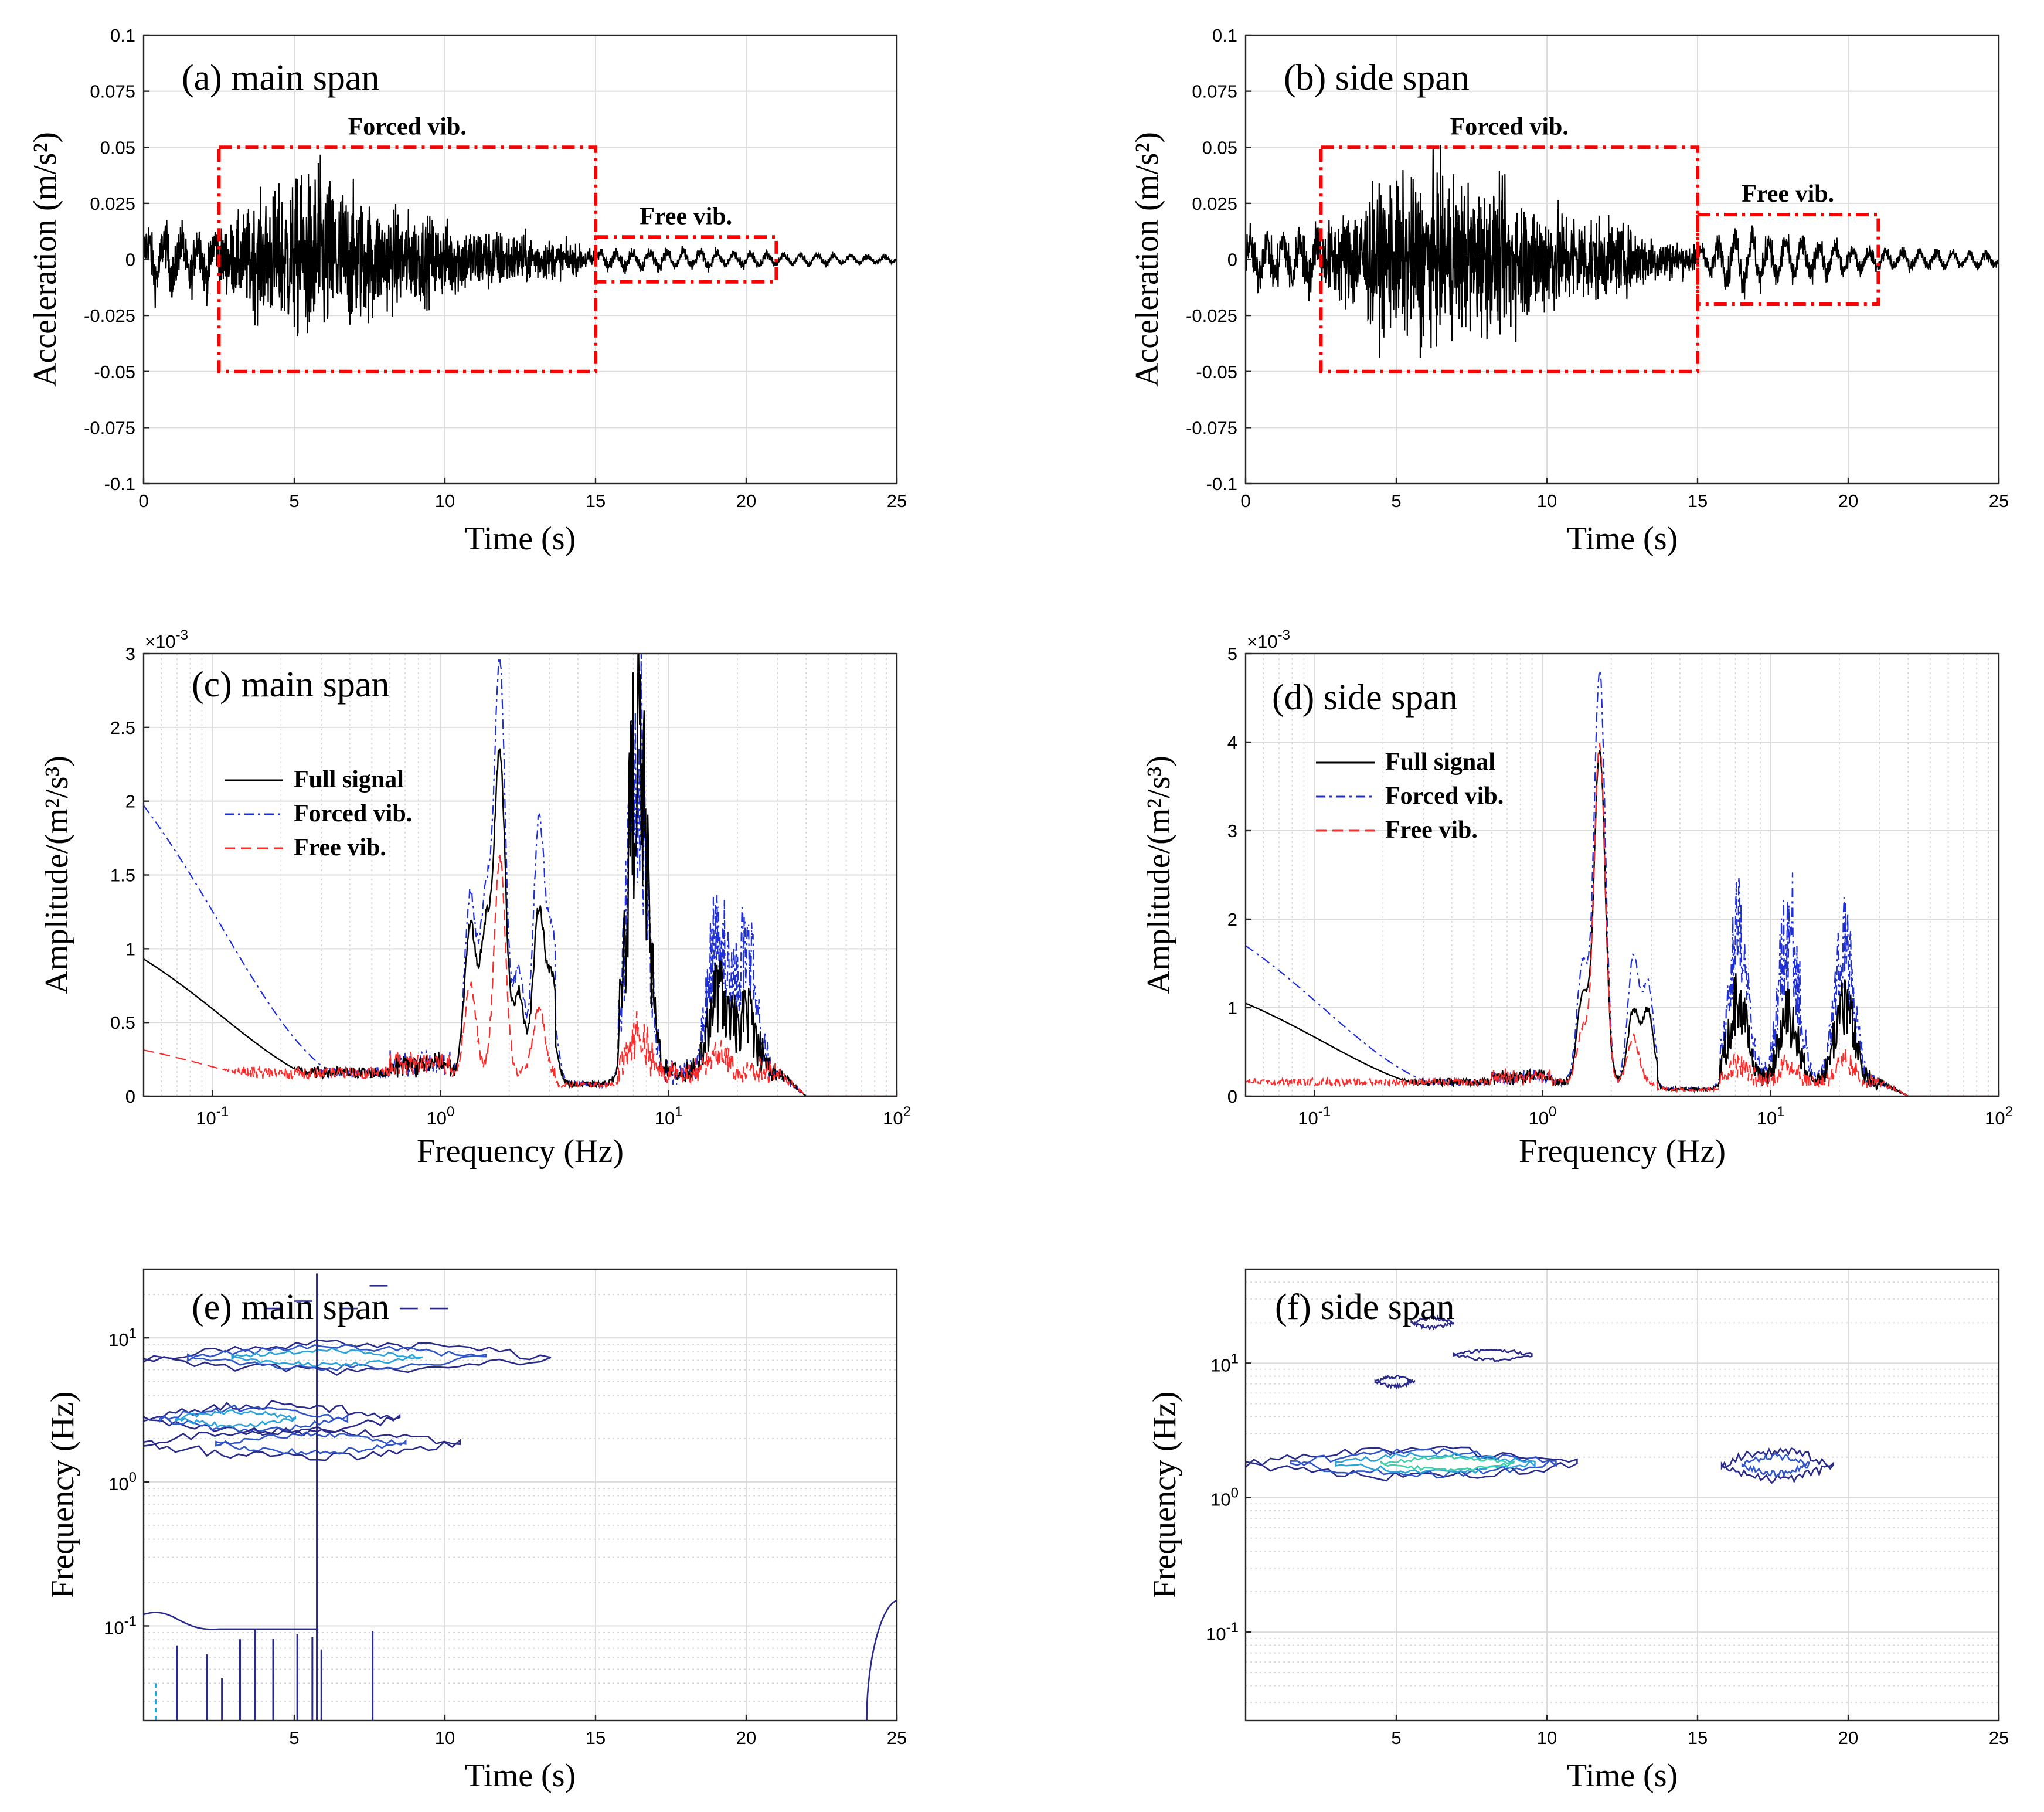 Image resolution: width=2044 pixels, height=1812 pixels. What do you see at coordinates (1159, 875) in the screenshot?
I see `y-axis-label-d: Amplitude/(m²/s³)` at bounding box center [1159, 875].